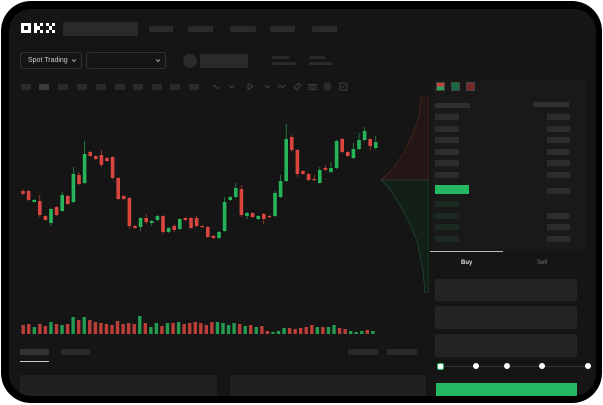 This screenshot has height=405, width=603. Describe the element at coordinates (515, 366) in the screenshot. I see `amount-slider` at that location.